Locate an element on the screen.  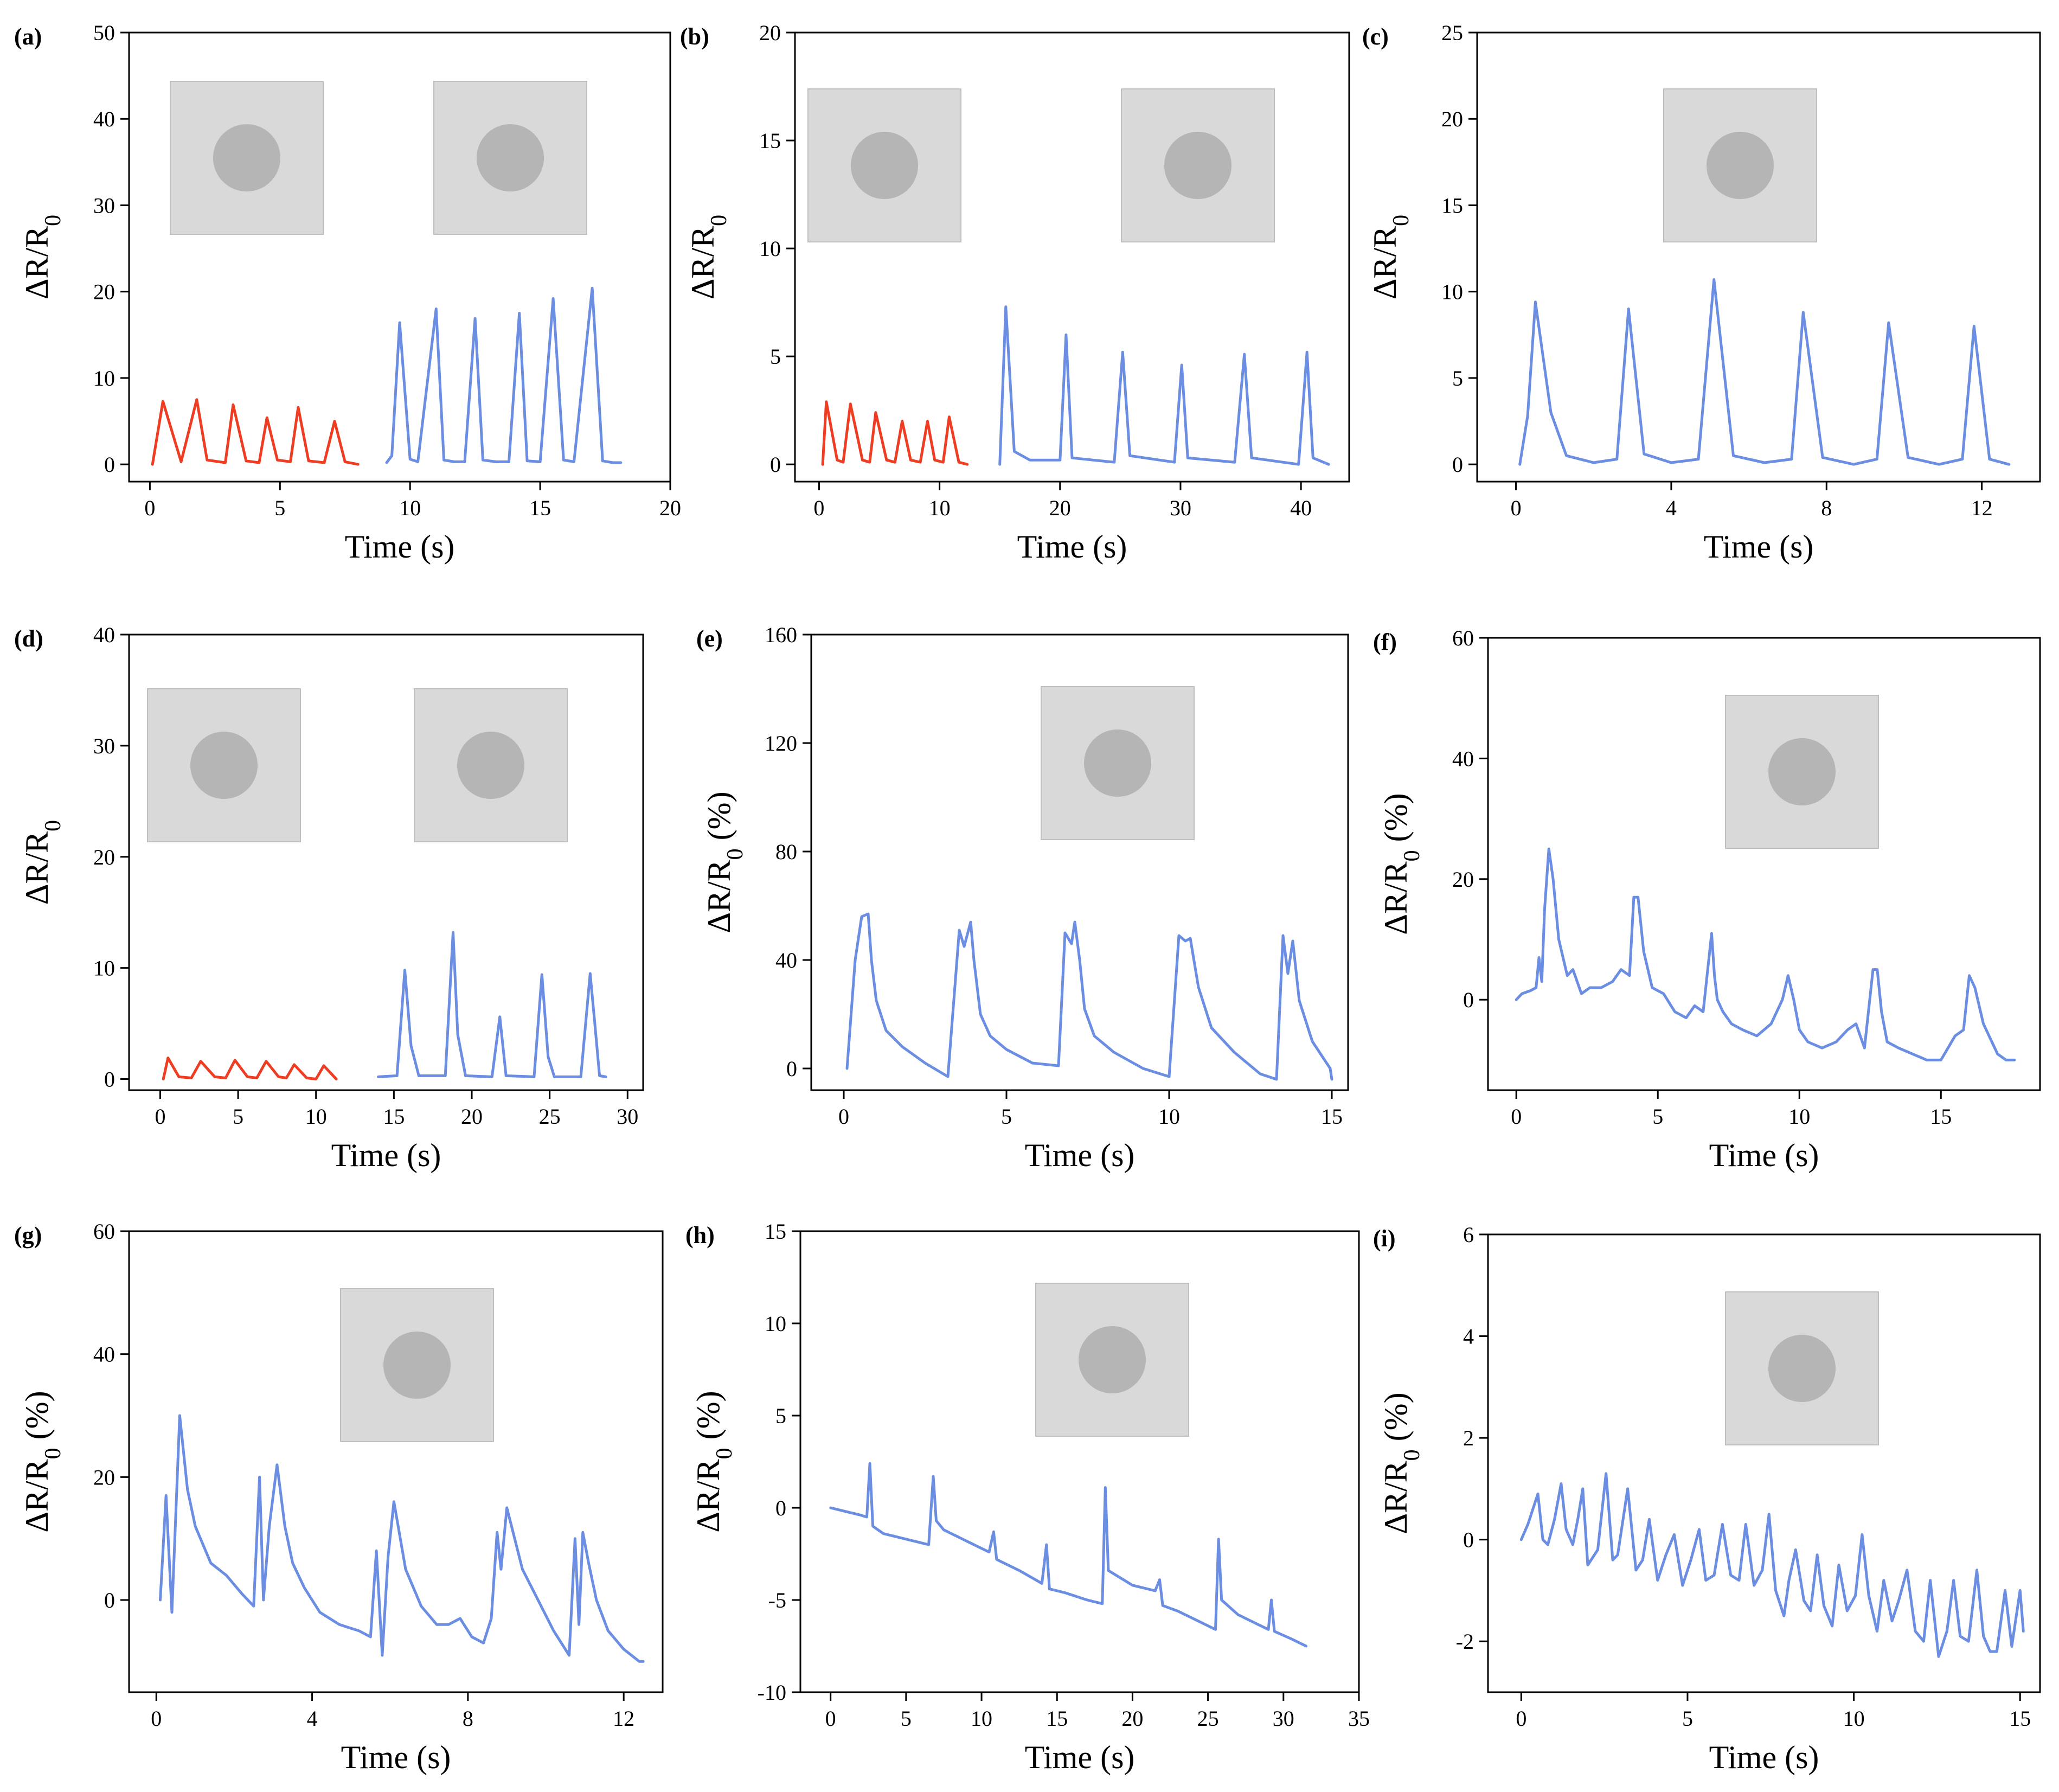
series-line-knee is located at coordinates (1764, 372).